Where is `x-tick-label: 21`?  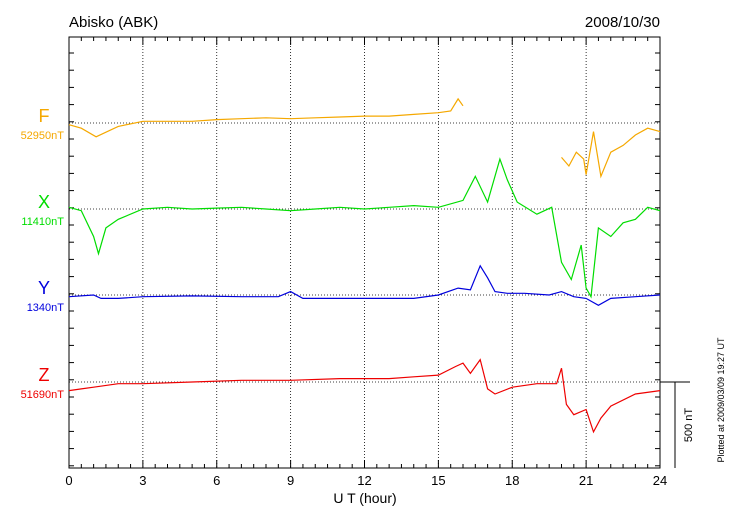 x-tick-label: 21 is located at coordinates (586, 480).